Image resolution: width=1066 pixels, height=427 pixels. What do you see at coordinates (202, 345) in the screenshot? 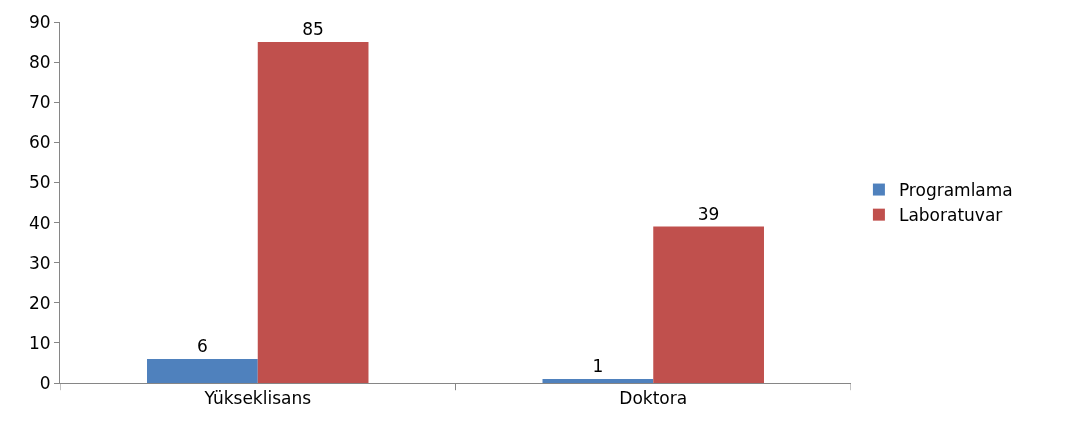
I see `data-label: 6` at bounding box center [202, 345].